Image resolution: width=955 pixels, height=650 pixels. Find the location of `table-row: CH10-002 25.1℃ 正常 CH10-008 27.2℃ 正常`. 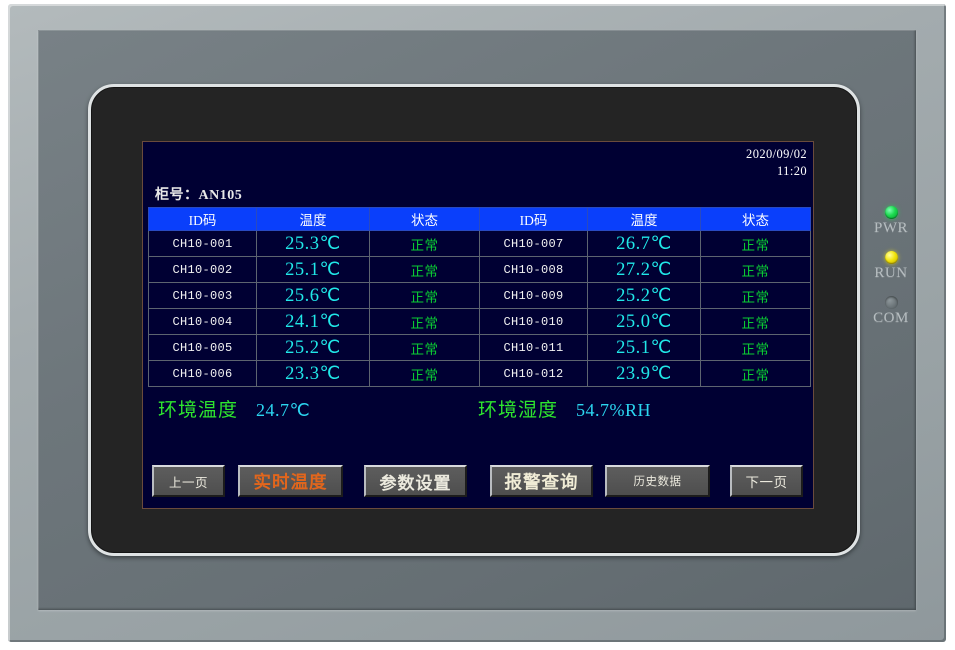

table-row: CH10-002 25.1℃ 正常 CH10-008 27.2℃ 正常 is located at coordinates (479, 269).